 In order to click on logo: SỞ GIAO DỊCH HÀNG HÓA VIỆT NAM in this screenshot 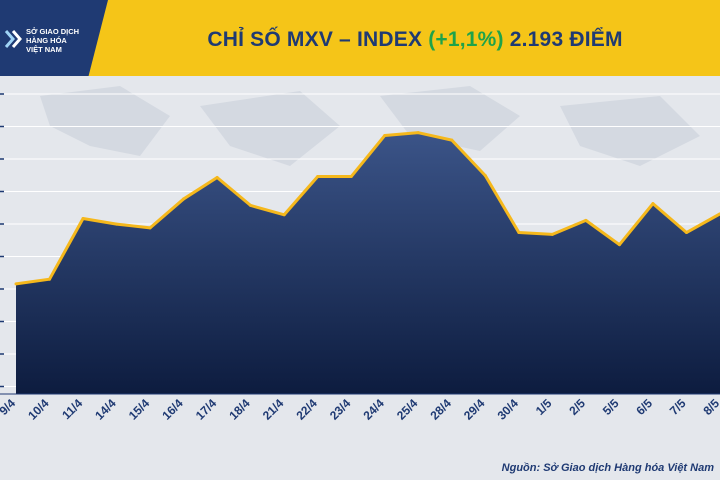, I will do `click(54, 38)`.